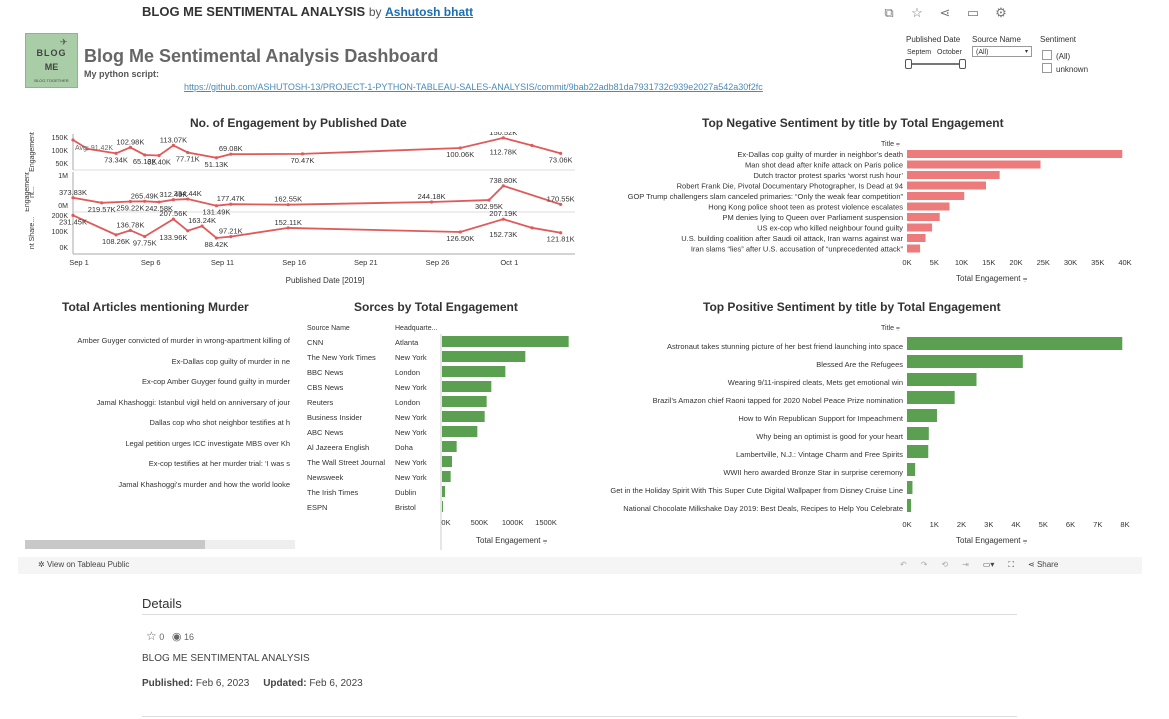 The height and width of the screenshot is (719, 1169). What do you see at coordinates (151, 636) in the screenshot?
I see `favorite-icon: ☆` at bounding box center [151, 636].